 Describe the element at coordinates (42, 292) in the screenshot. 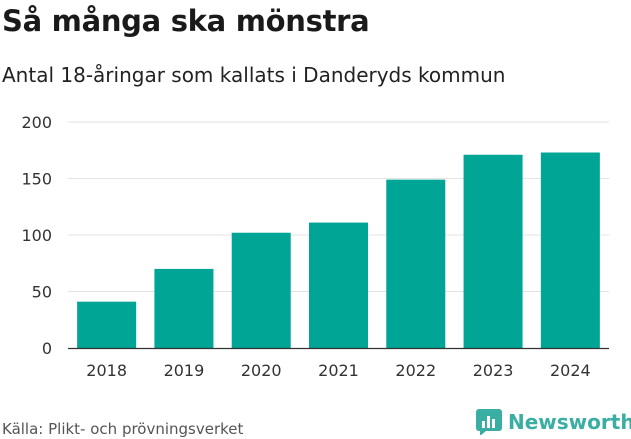

I see `y-tick-label: 50` at that location.